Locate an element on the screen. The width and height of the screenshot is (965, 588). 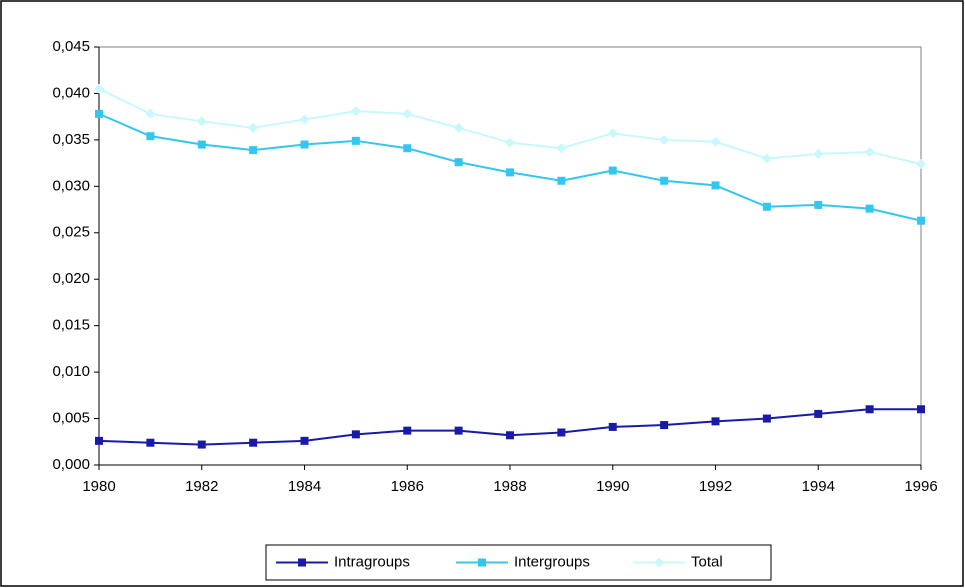
y-tick-label: 0,015 is located at coordinates (71, 325).